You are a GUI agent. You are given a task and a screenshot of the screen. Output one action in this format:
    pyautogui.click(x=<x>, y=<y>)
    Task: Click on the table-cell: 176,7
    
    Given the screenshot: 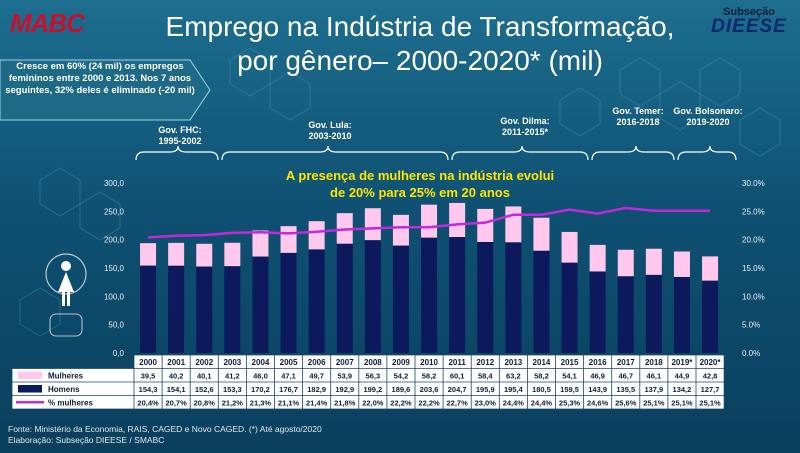 What is the action you would take?
    pyautogui.click(x=288, y=389)
    